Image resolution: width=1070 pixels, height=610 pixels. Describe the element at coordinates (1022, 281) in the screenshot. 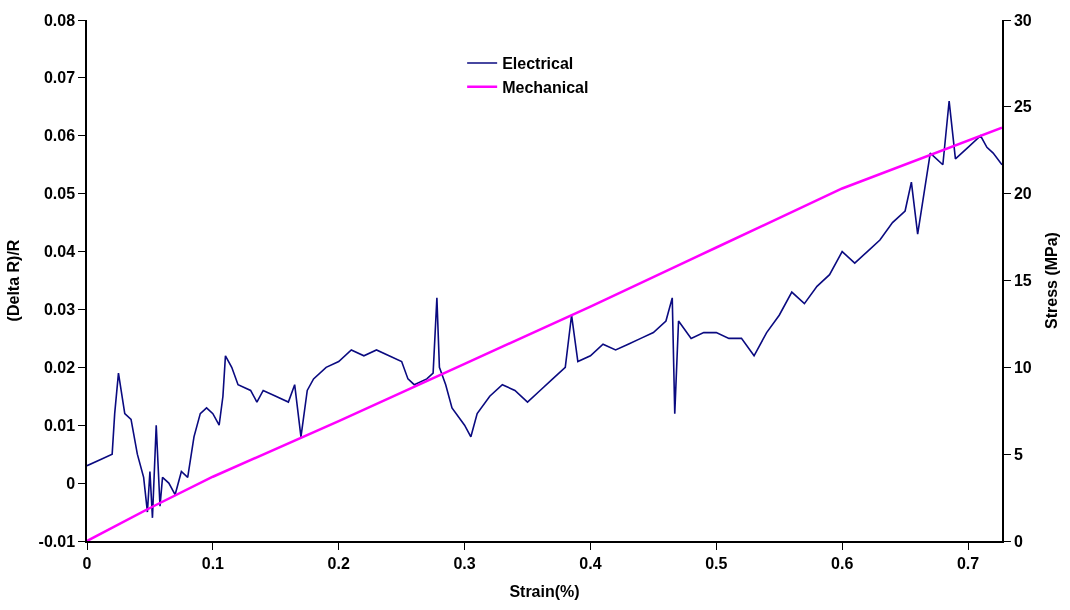

I see `y2-tick-label: 15` at that location.